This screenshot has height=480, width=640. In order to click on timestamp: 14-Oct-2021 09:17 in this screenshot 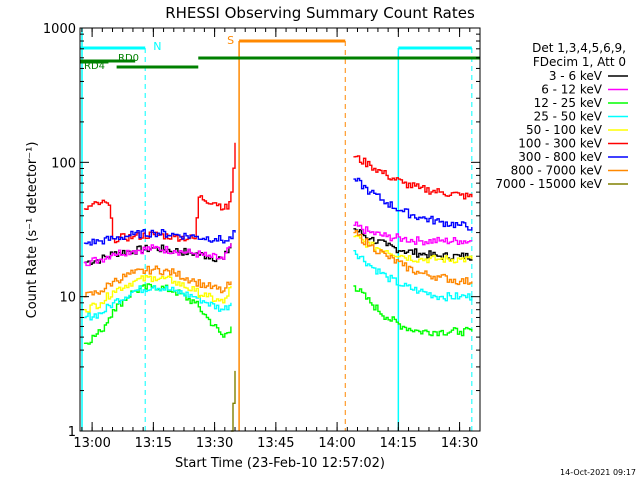, I will do `click(598, 472)`.